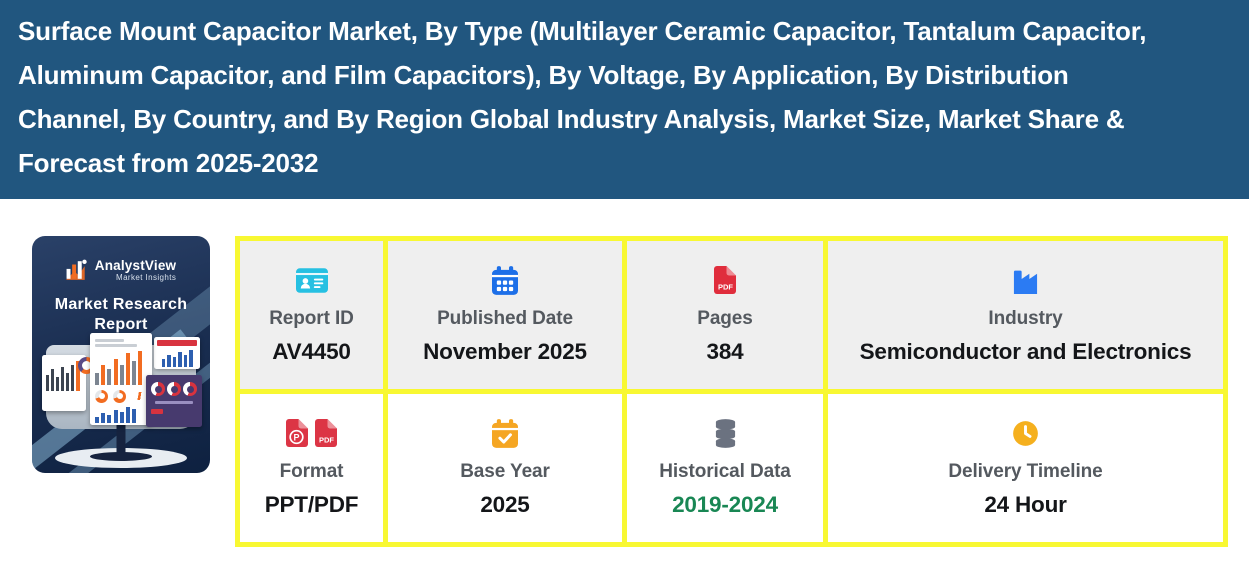 The height and width of the screenshot is (580, 1249). Describe the element at coordinates (135, 265) in the screenshot. I see `brand-name: AnalystView` at that location.